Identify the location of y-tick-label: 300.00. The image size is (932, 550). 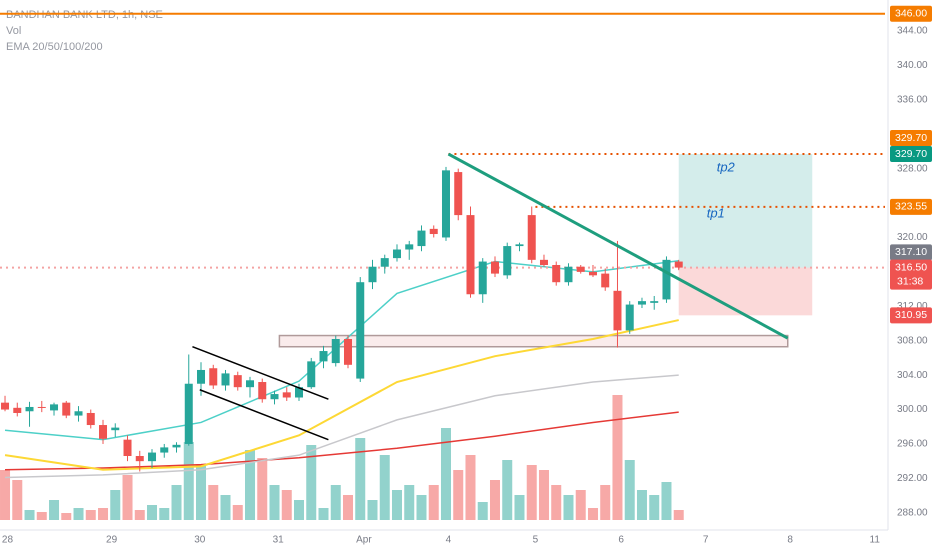
(912, 409).